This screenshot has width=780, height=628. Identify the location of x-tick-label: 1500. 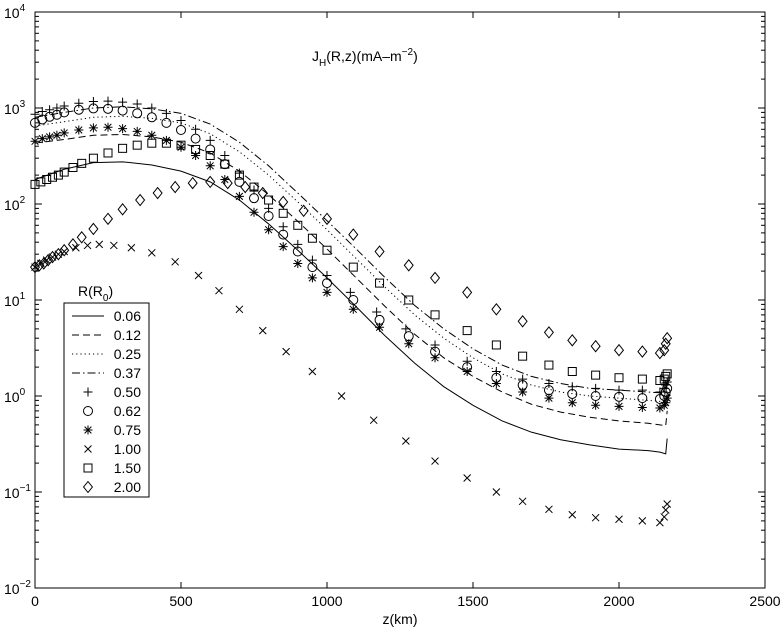
(472, 601).